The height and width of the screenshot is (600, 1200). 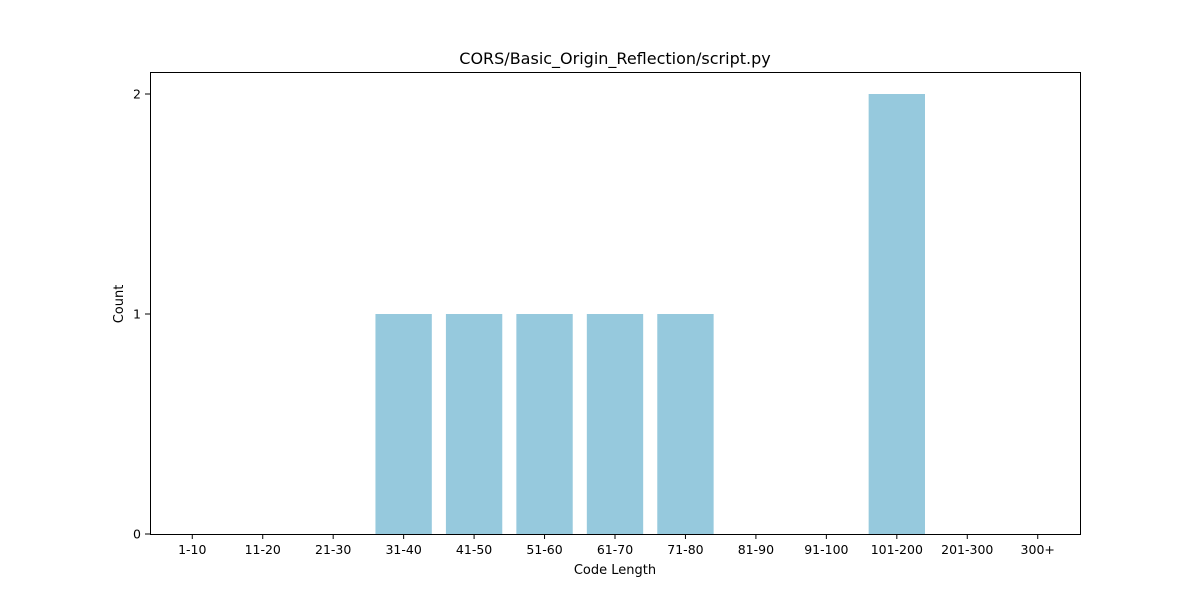 What do you see at coordinates (403, 549) in the screenshot?
I see `x-tick-label: 31-40` at bounding box center [403, 549].